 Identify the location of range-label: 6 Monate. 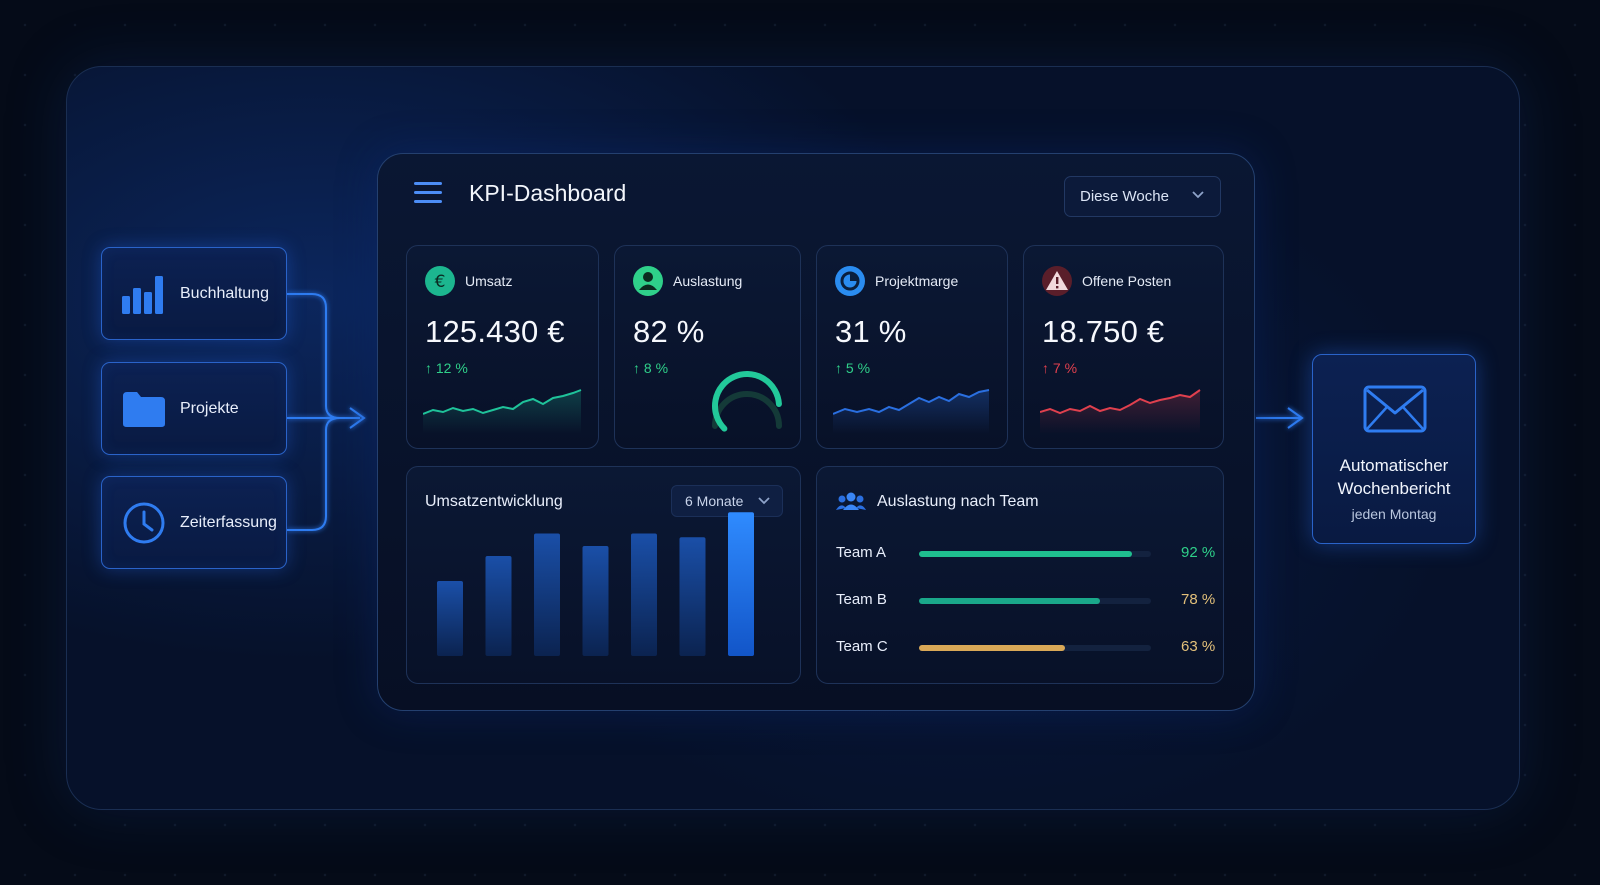
(714, 501).